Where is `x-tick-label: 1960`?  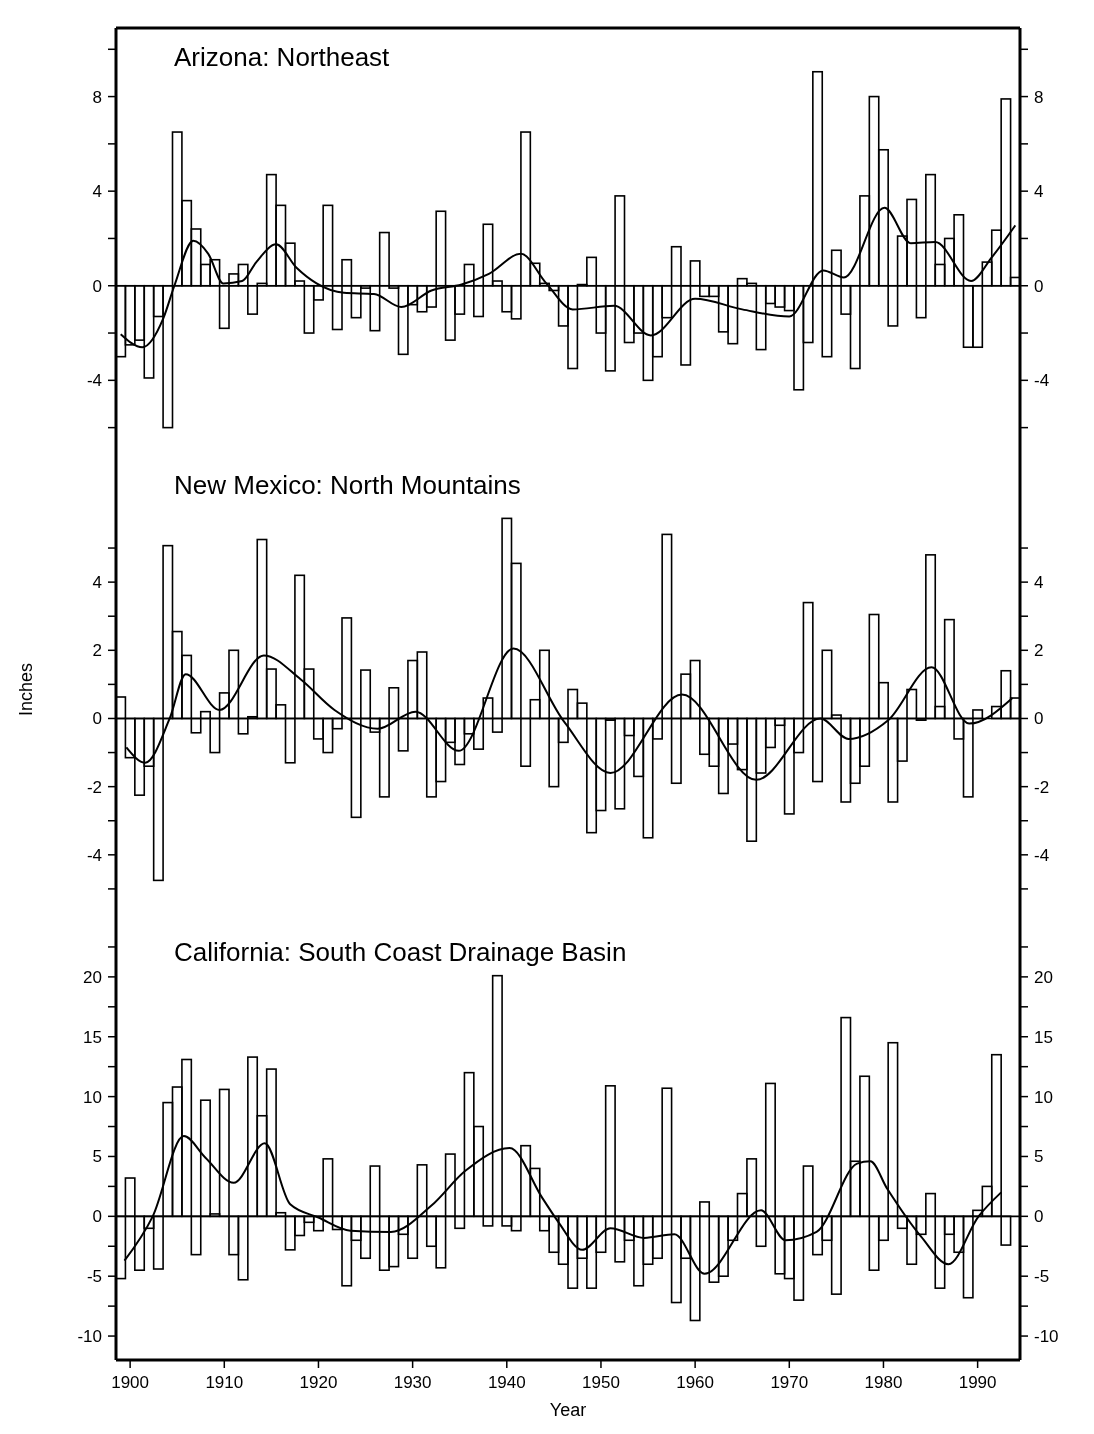
x-tick-label: 1960 is located at coordinates (695, 1382).